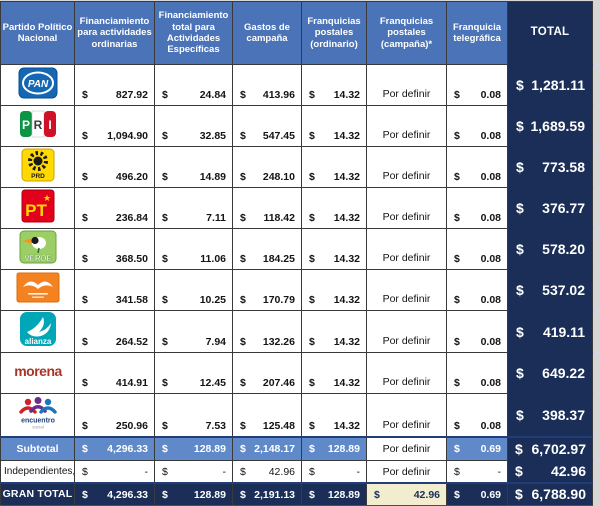  What do you see at coordinates (477, 208) in the screenshot?
I see `cell-pt-franquicia-telegrafica: $0.08` at bounding box center [477, 208].